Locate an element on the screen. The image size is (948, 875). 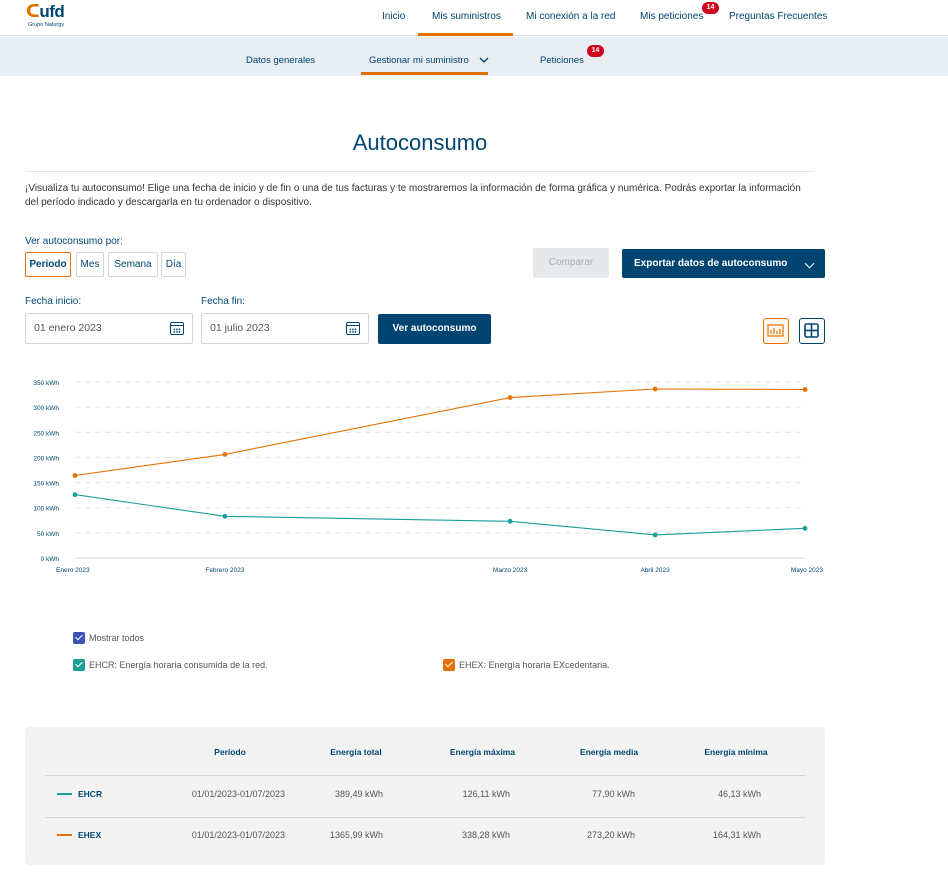
header-energia-total: Energía total is located at coordinates (356, 752).